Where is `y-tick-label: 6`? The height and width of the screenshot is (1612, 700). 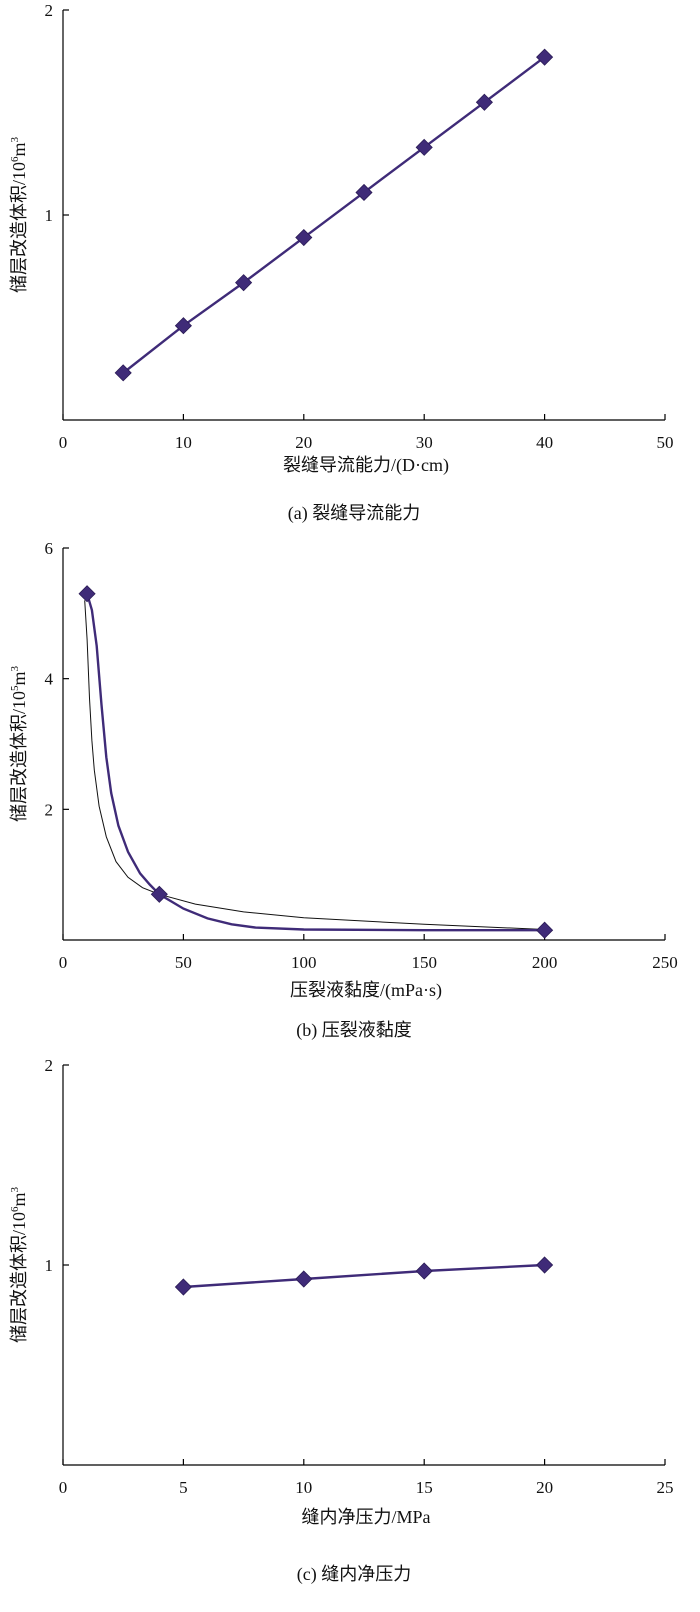 y-tick-label: 6 is located at coordinates (49, 548).